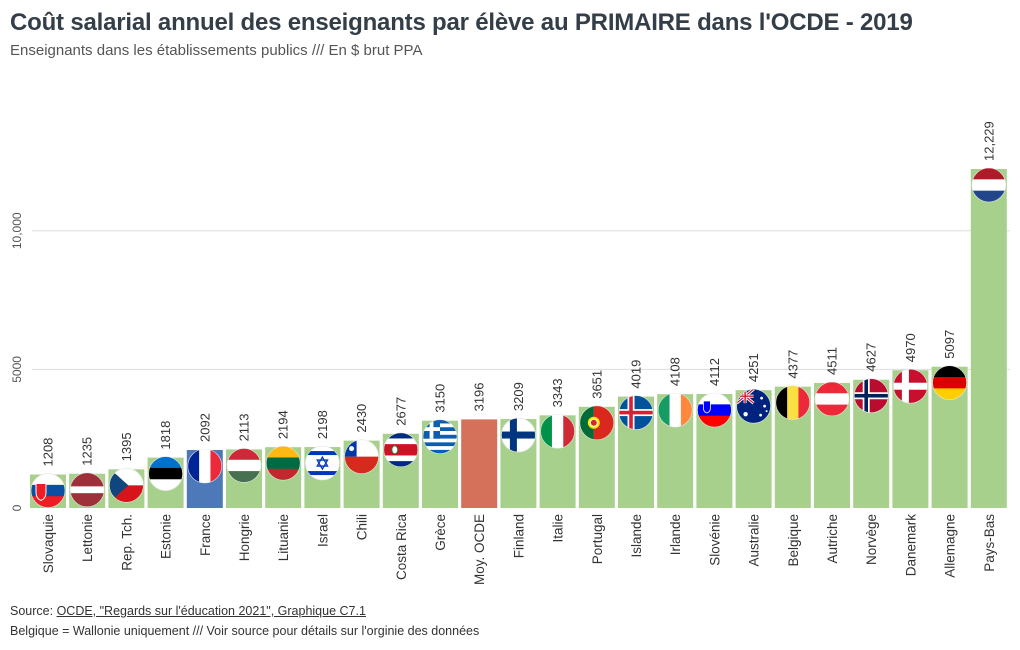  I want to click on y-tick-label: 0, so click(17, 507).